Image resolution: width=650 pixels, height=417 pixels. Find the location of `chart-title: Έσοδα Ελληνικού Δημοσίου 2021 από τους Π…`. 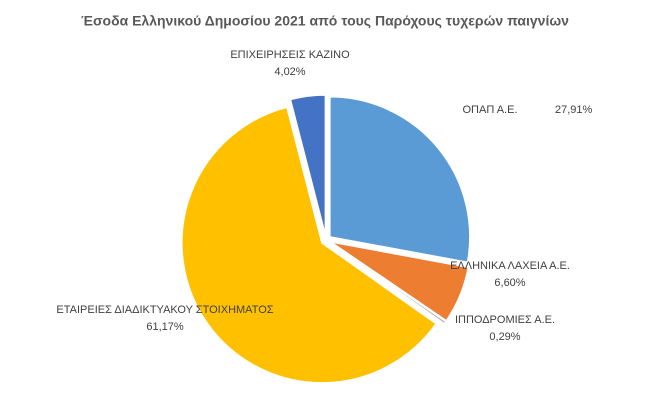

chart-title: Έσοδα Ελληνικού Δημοσίου 2021 από τους Π… is located at coordinates (325, 21).